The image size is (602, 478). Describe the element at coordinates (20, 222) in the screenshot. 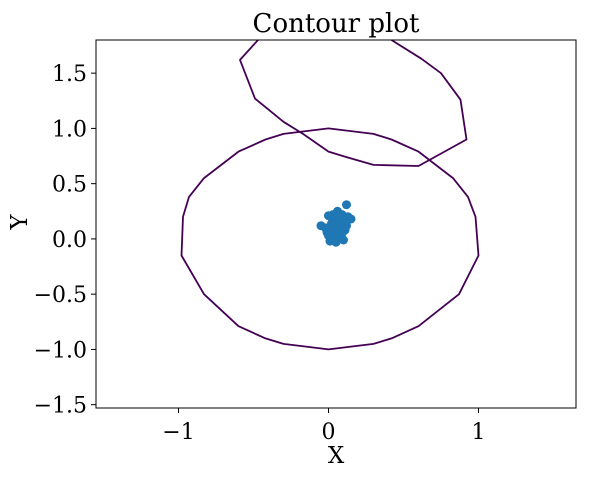

I see `y-axis-label: Y` at that location.